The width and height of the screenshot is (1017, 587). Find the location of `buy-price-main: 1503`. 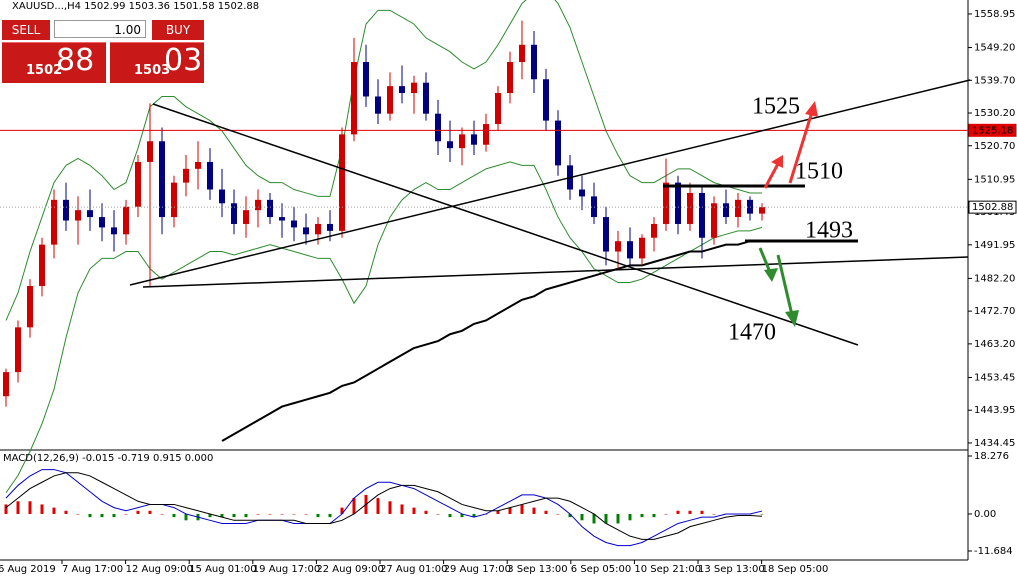

buy-price-main: 1503 is located at coordinates (152, 70).